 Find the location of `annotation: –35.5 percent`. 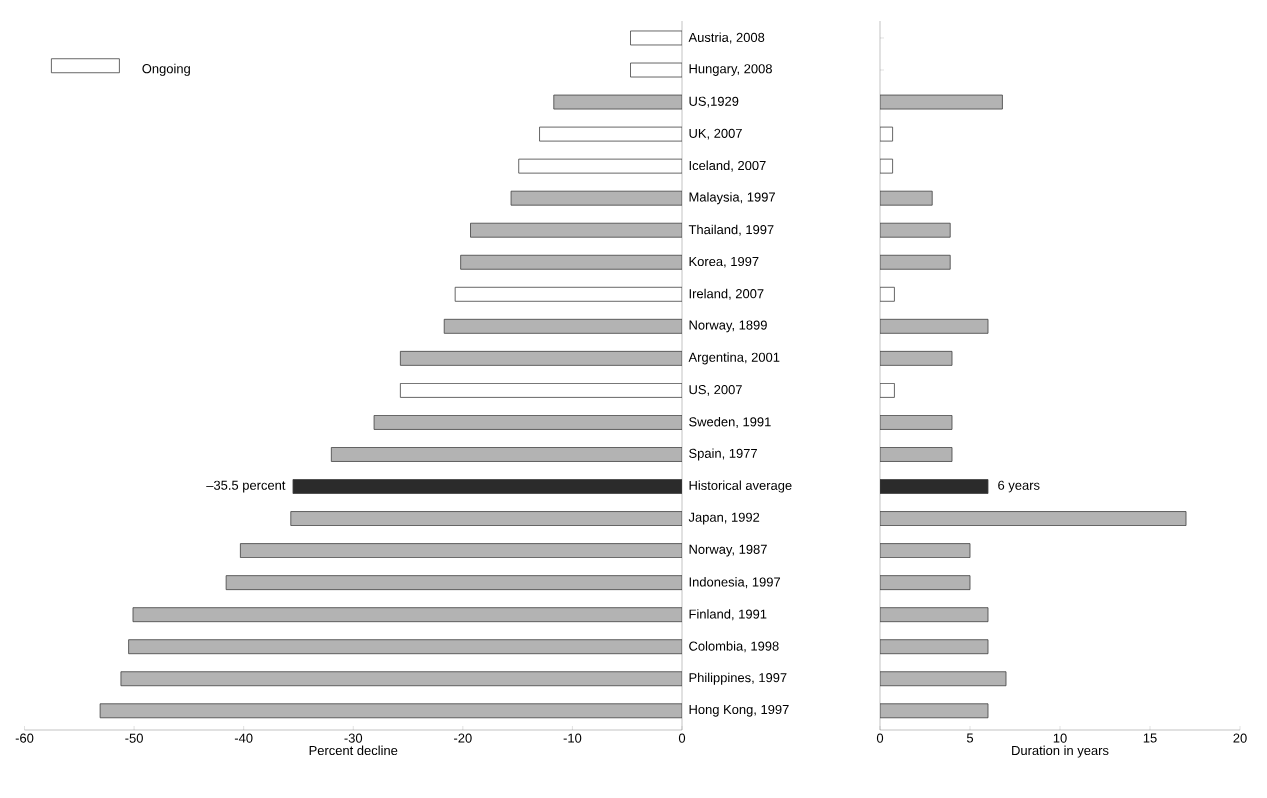

annotation: –35.5 percent is located at coordinates (246, 486).